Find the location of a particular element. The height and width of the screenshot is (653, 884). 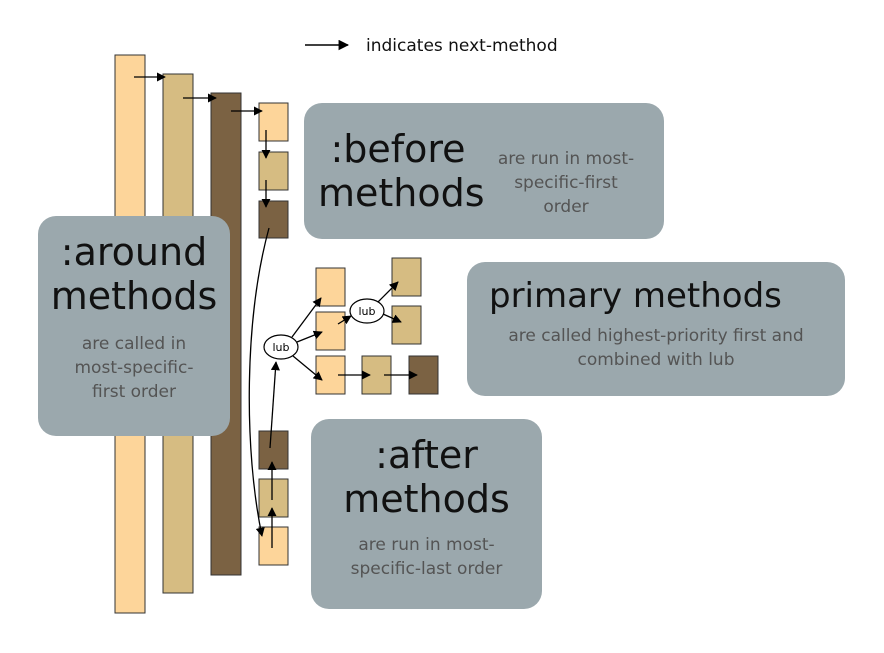

arrow-a2-lub2 is located at coordinates (344, 320).